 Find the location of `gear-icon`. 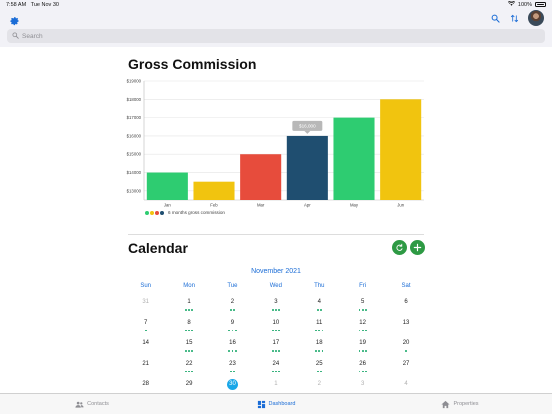

gear-icon is located at coordinates (14, 19).